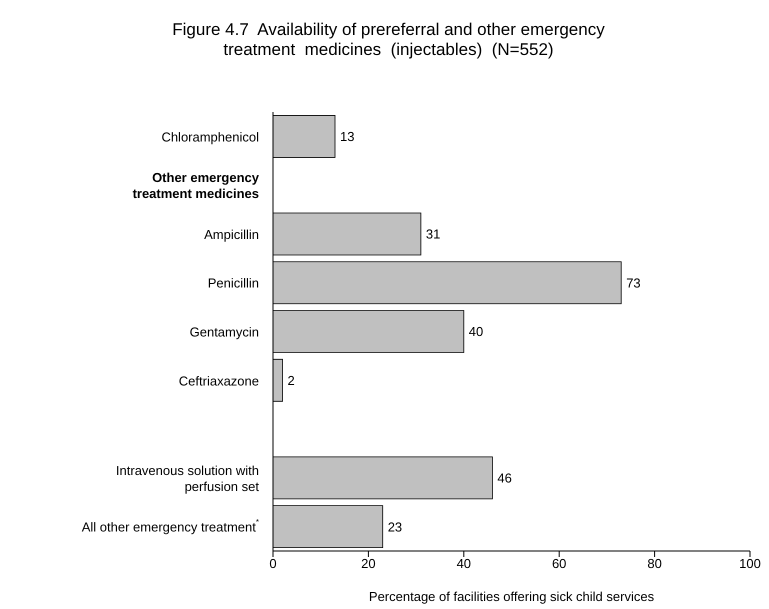 The height and width of the screenshot is (609, 769). Describe the element at coordinates (188, 478) in the screenshot. I see `y-tick-label: Intravenous solution with perfusion set` at that location.